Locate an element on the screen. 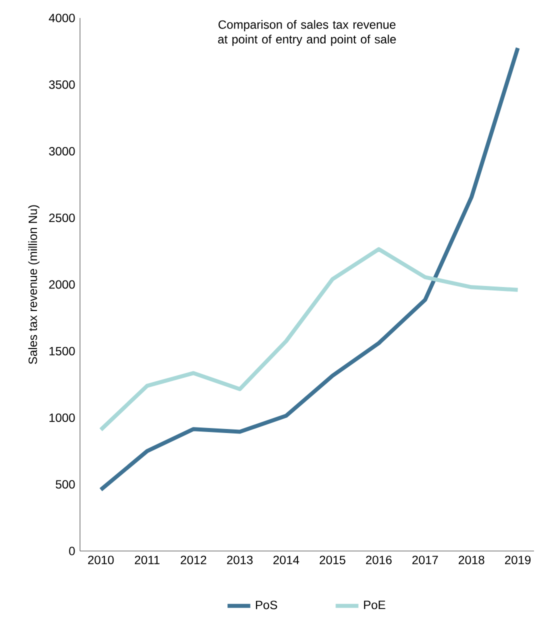  x-tick-label: 2011 is located at coordinates (147, 560).